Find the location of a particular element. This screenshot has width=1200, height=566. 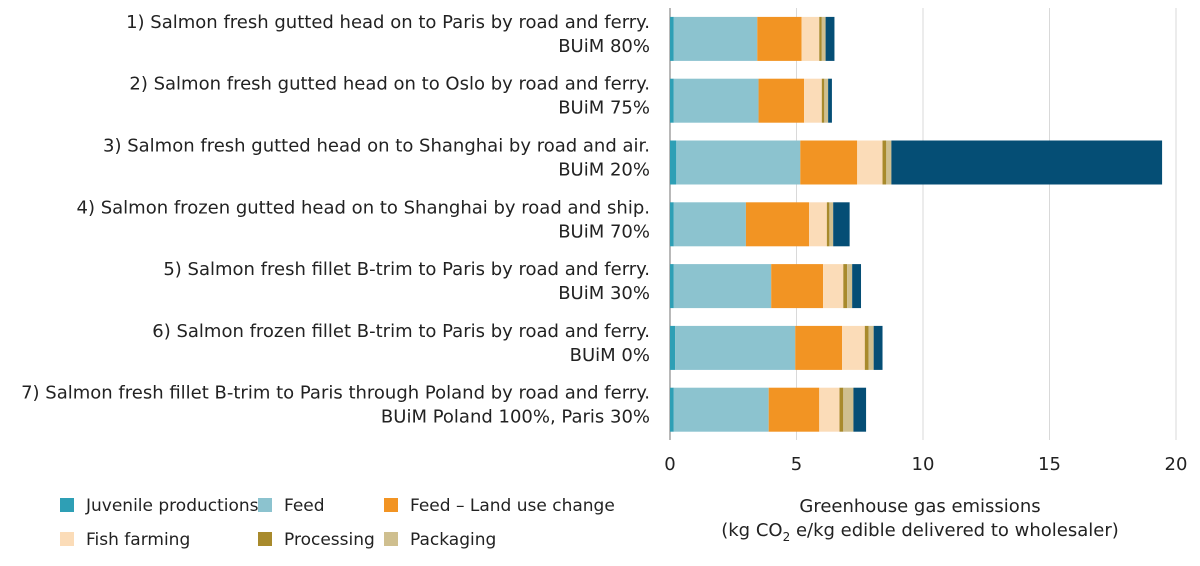

x-axis-title-prefix: (kg CO is located at coordinates (751, 530).